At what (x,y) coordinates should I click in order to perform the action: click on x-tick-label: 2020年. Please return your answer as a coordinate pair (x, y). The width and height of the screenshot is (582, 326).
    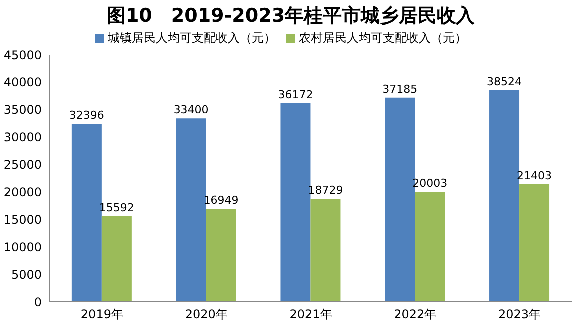
    Looking at the image, I should click on (206, 315).